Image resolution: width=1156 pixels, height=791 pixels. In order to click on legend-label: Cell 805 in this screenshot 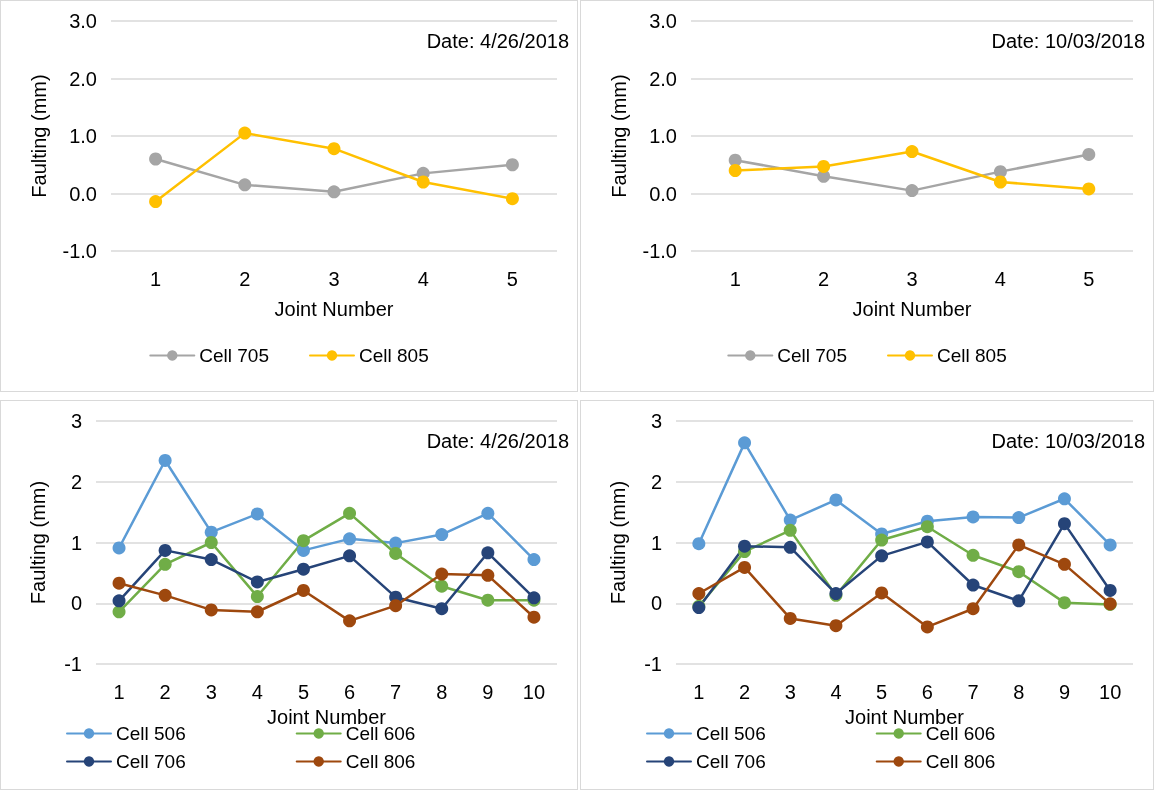, I will do `click(394, 355)`.